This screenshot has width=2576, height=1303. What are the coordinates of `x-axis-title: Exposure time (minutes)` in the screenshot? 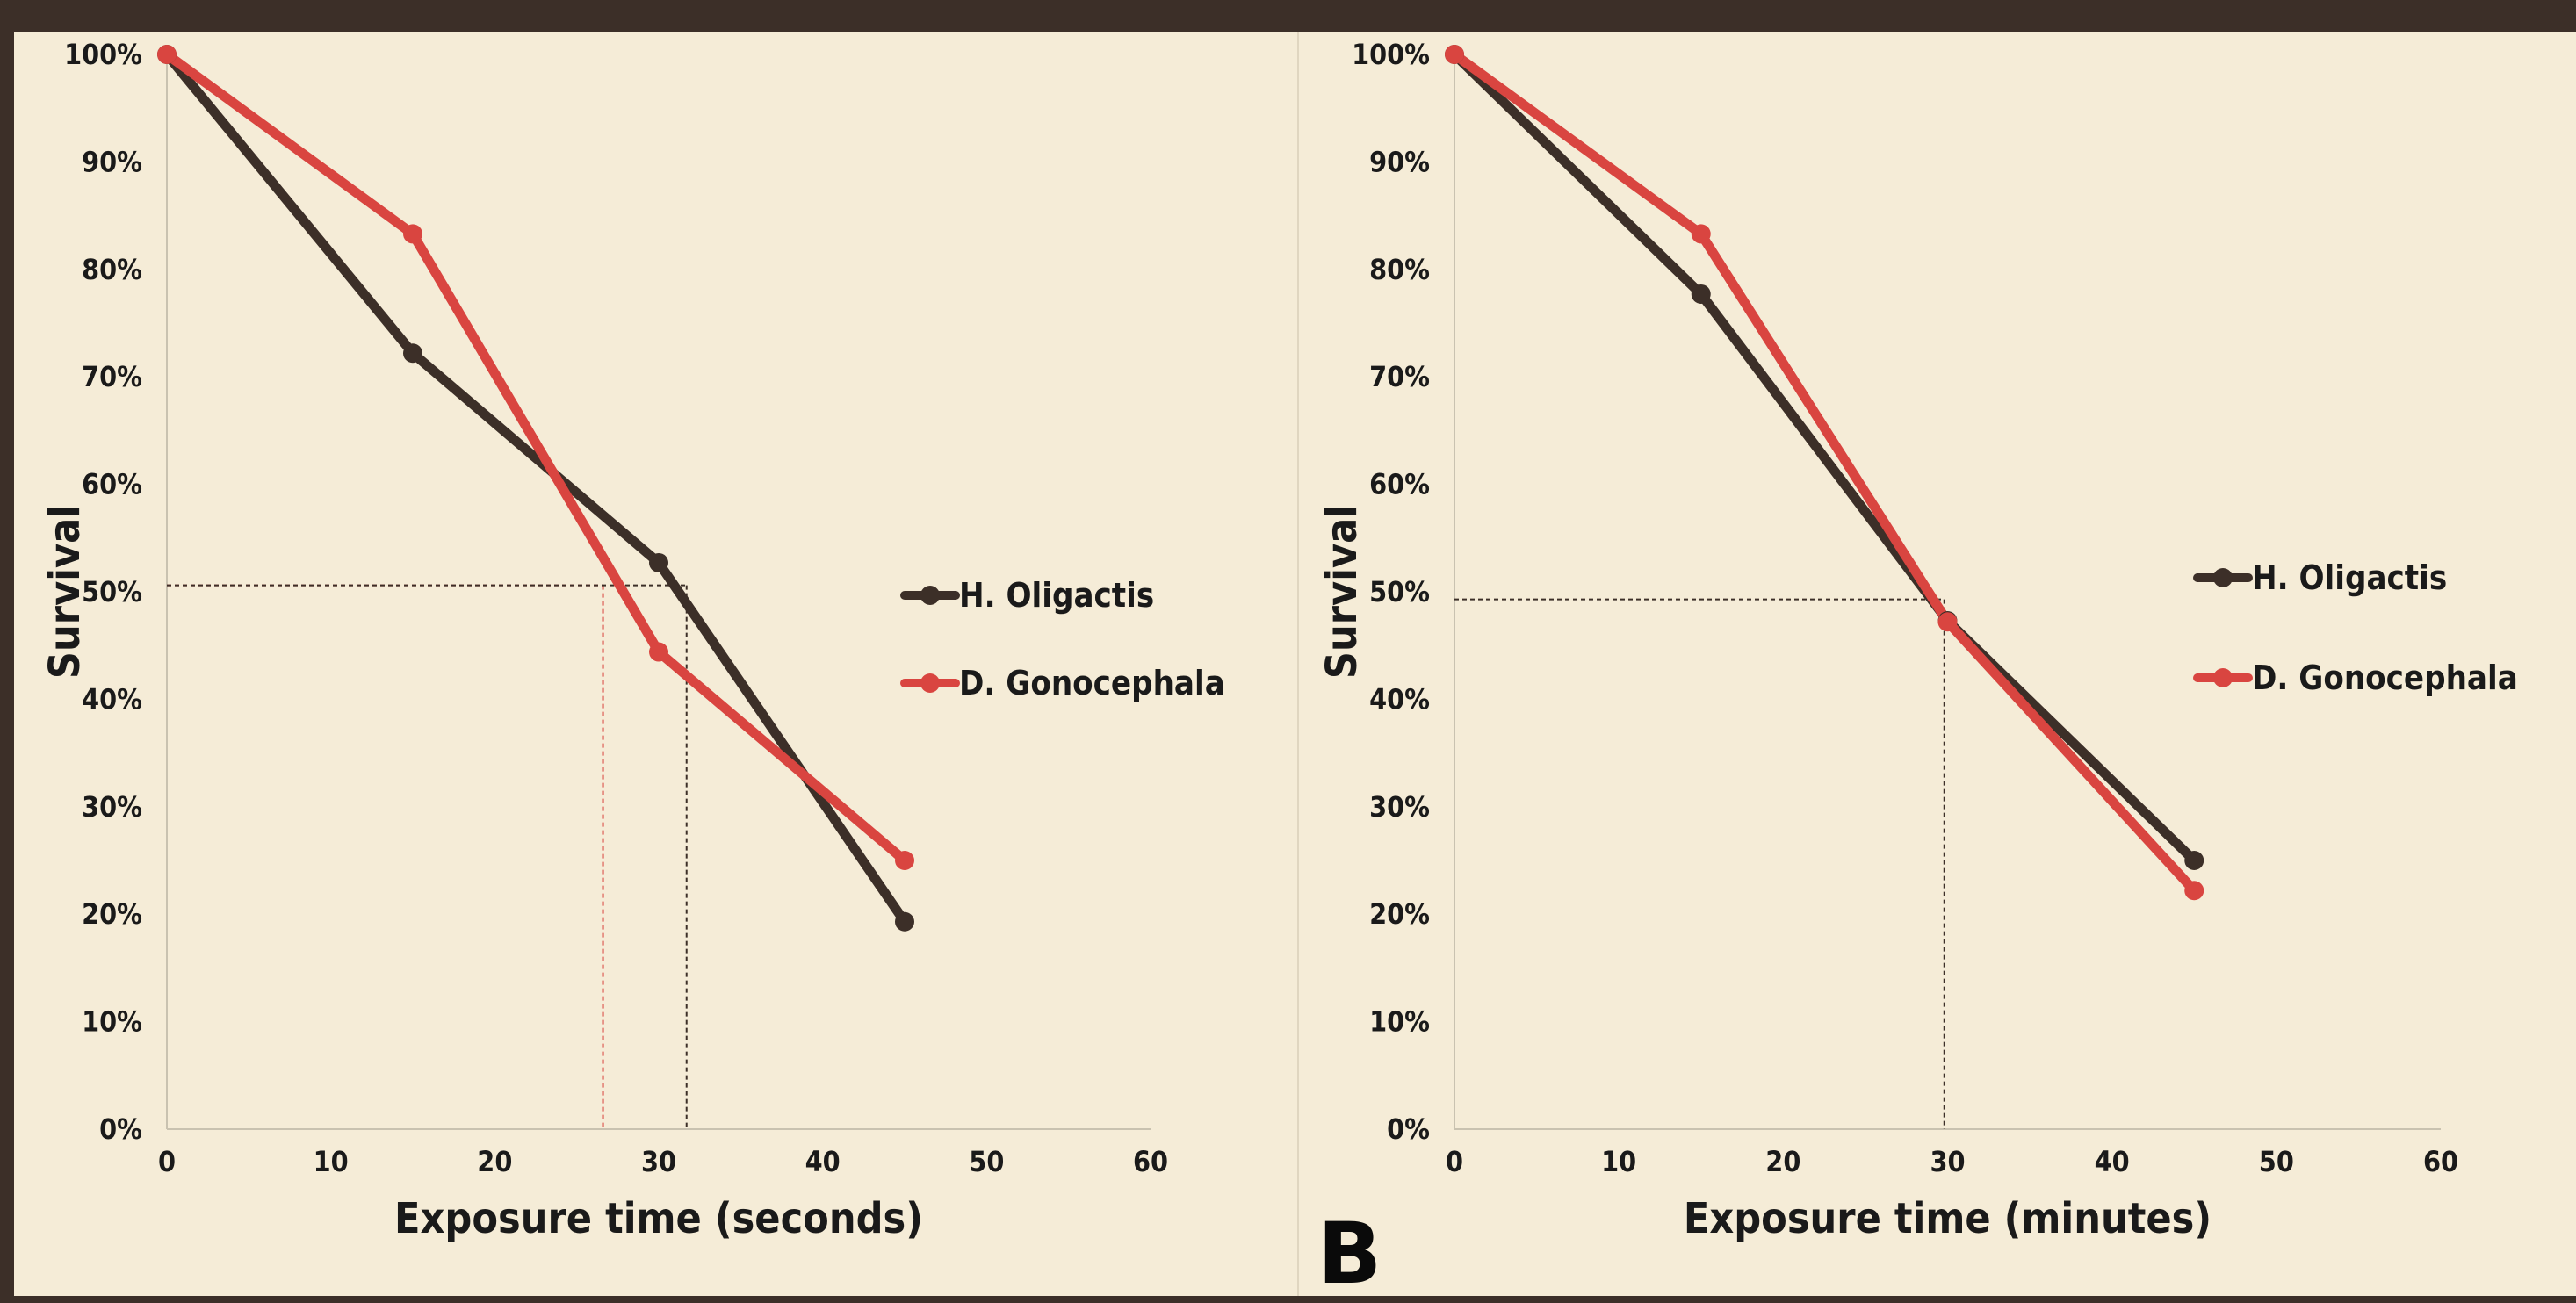 It's located at (1948, 1218).